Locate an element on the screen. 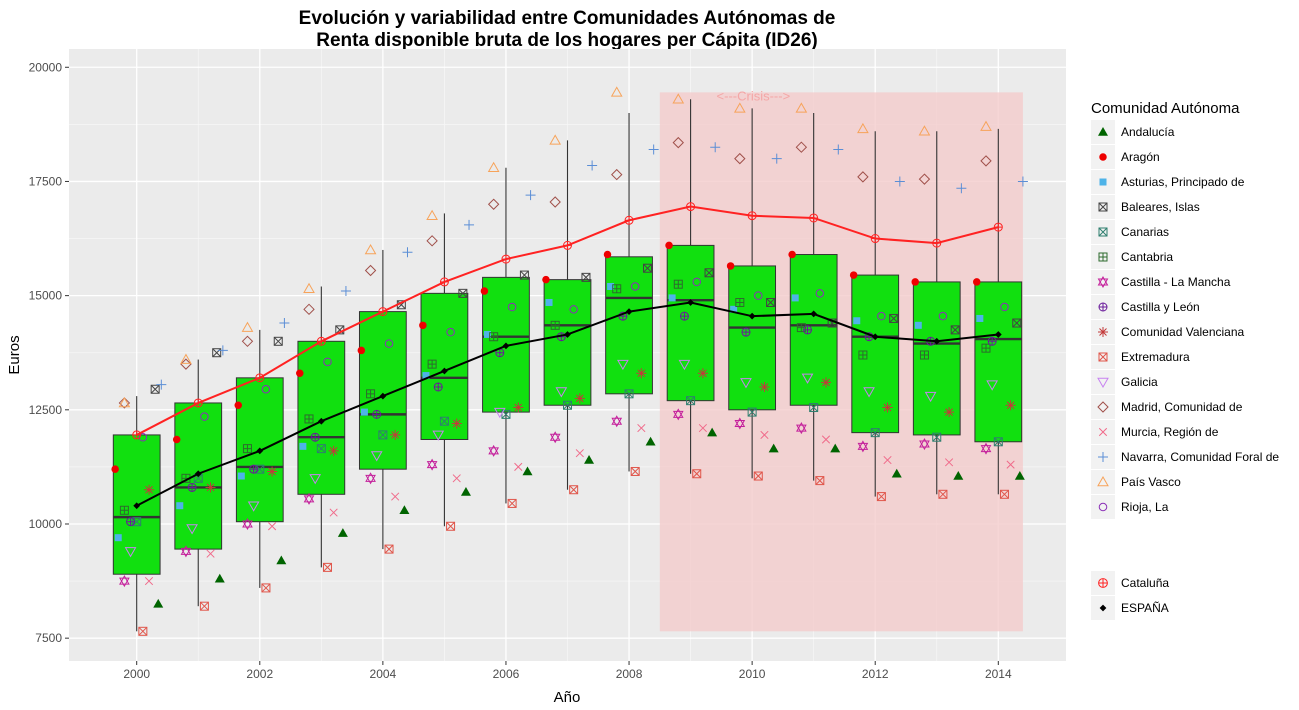 Image resolution: width=1299 pixels, height=710 pixels. y-tick-label: 7500 is located at coordinates (48, 638).